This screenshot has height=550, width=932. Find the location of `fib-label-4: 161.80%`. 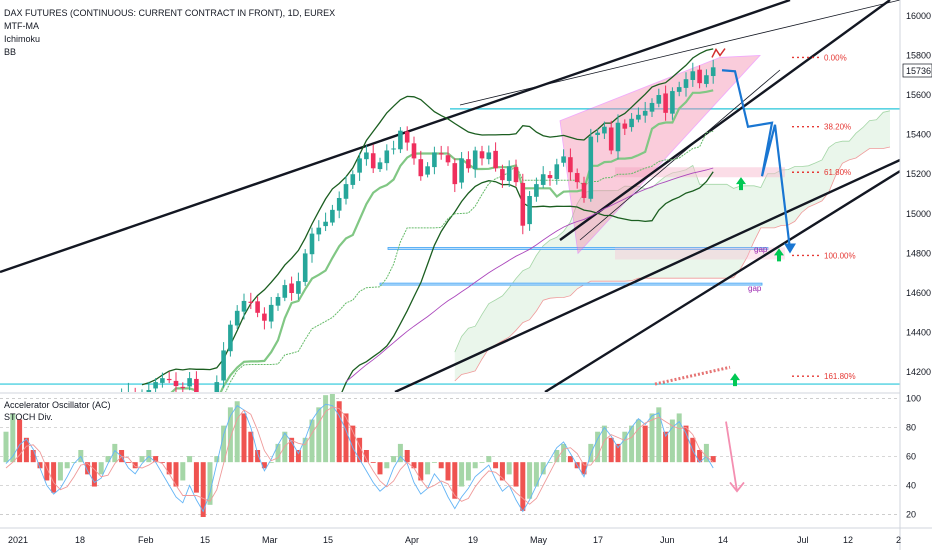

fib-label-4: 161.80% is located at coordinates (840, 376).